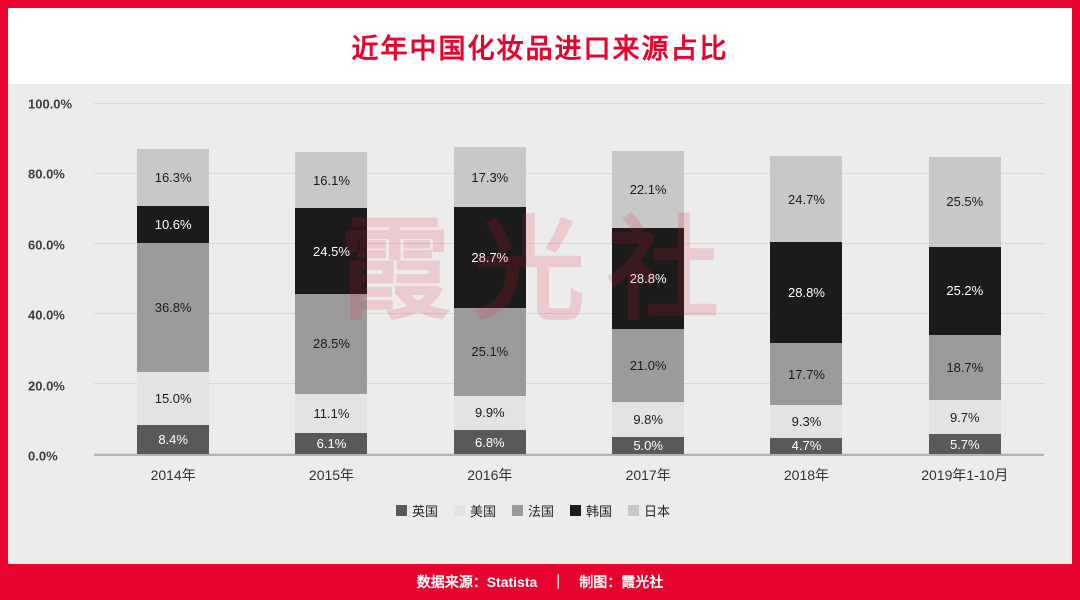  Describe the element at coordinates (482, 511) in the screenshot. I see `legend-label: 美国` at that location.